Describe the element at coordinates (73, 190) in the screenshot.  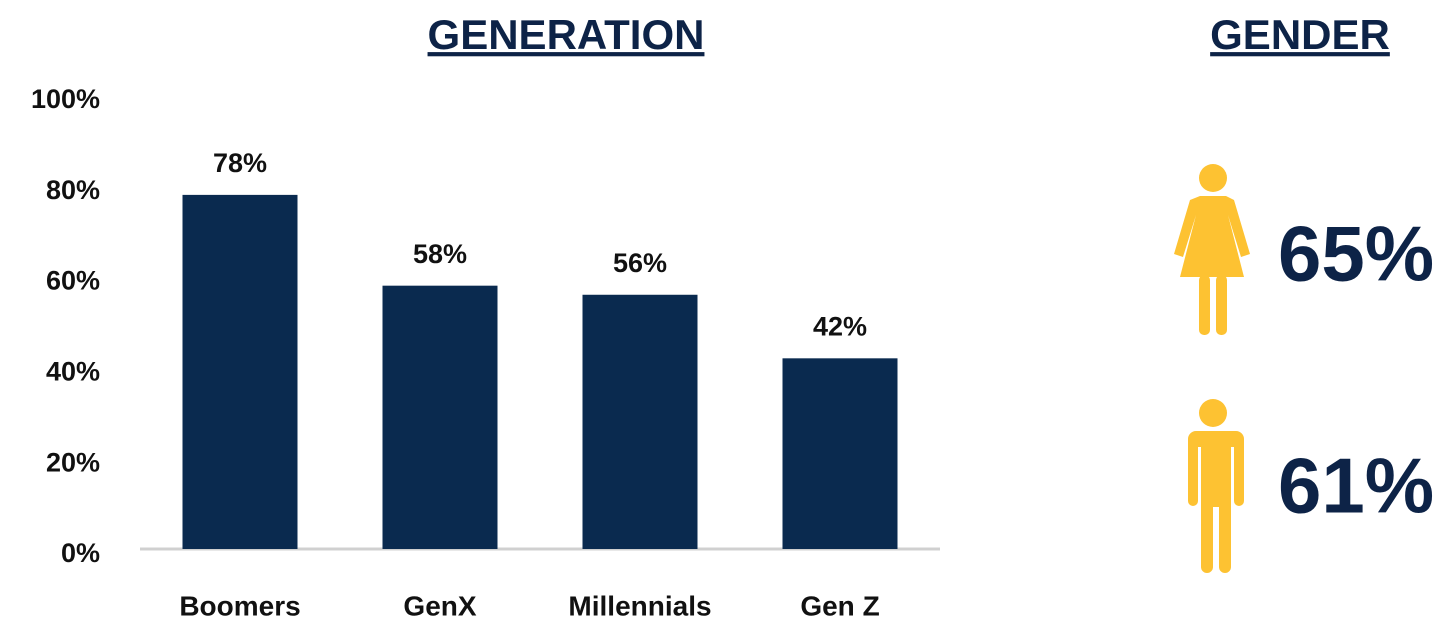
I see `y-tick-label: 80%` at that location.